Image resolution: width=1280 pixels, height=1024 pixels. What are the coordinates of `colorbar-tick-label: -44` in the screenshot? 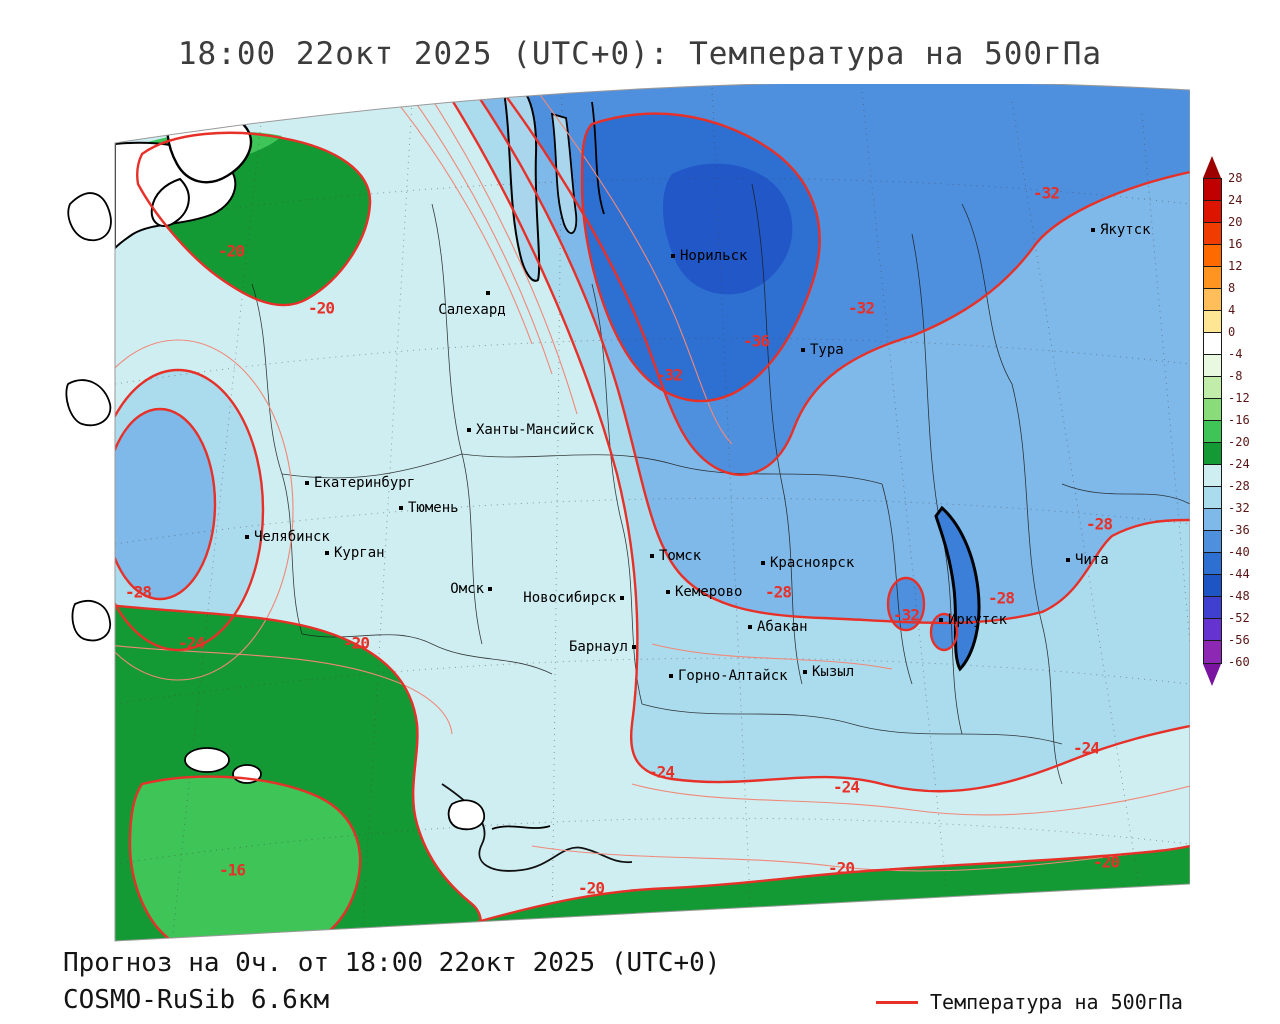 It's located at (1239, 574).